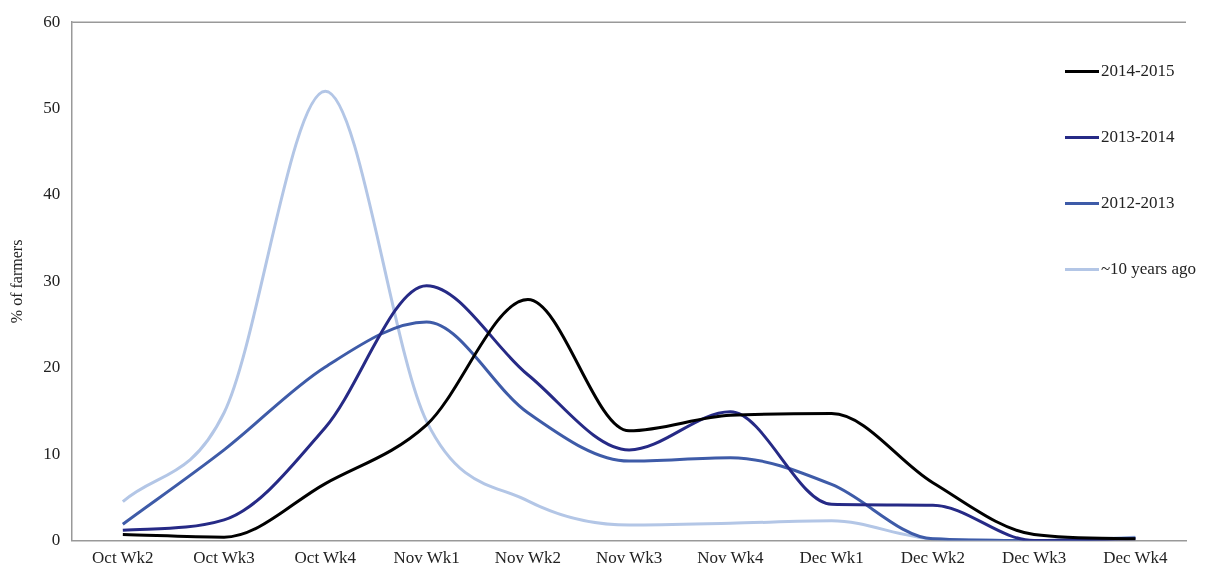 The width and height of the screenshot is (1216, 583). Describe the element at coordinates (933, 558) in the screenshot. I see `x-tick-label: Dec Wk2` at that location.